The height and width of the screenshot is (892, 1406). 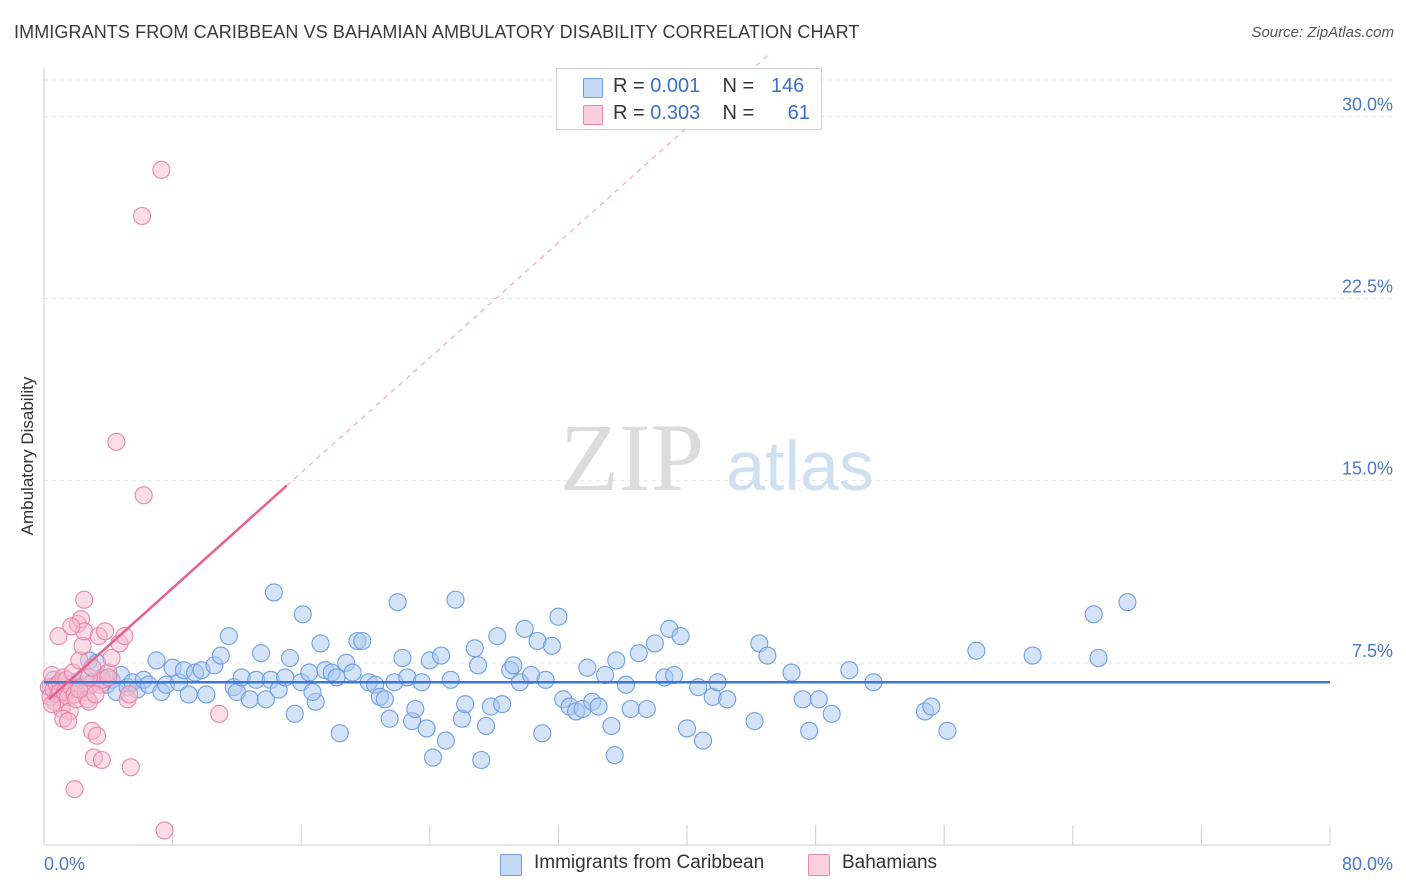 What do you see at coordinates (675, 86) in the screenshot?
I see `r-value-caribbean: 0.001` at bounding box center [675, 86].